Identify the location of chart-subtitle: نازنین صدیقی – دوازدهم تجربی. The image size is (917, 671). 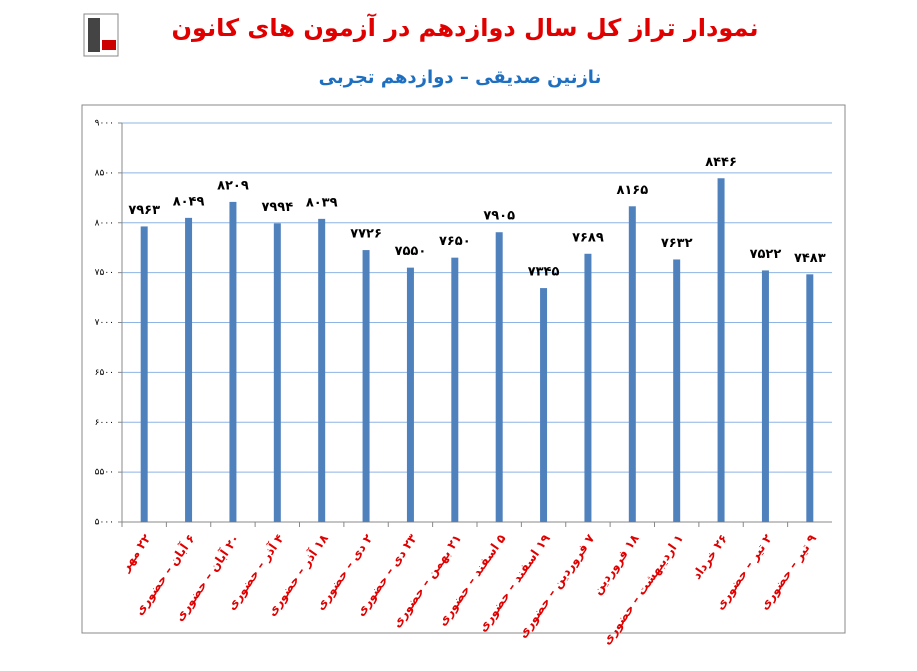
(460, 77).